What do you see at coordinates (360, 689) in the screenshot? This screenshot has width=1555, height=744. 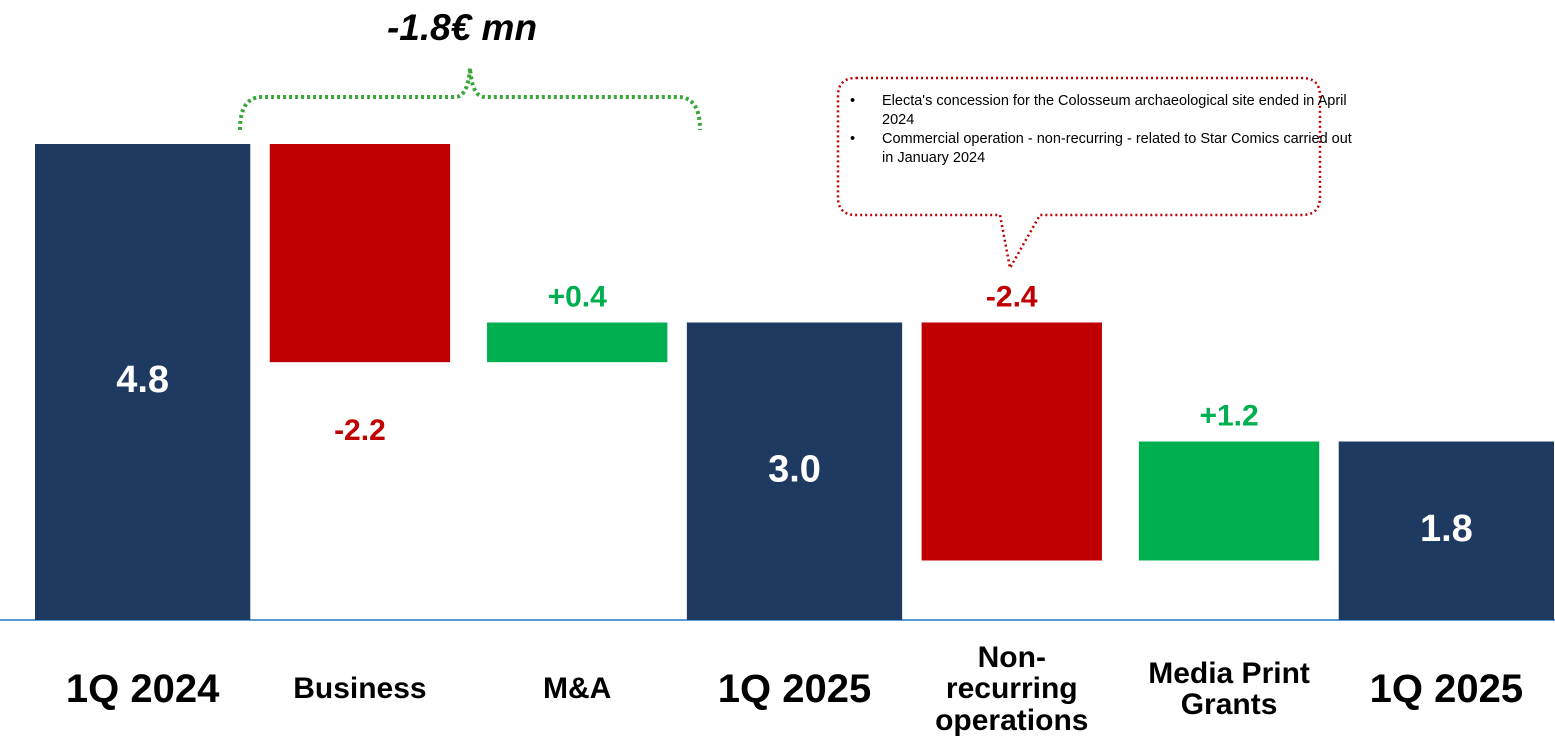 I see `x-tick-label: Business` at bounding box center [360, 689].